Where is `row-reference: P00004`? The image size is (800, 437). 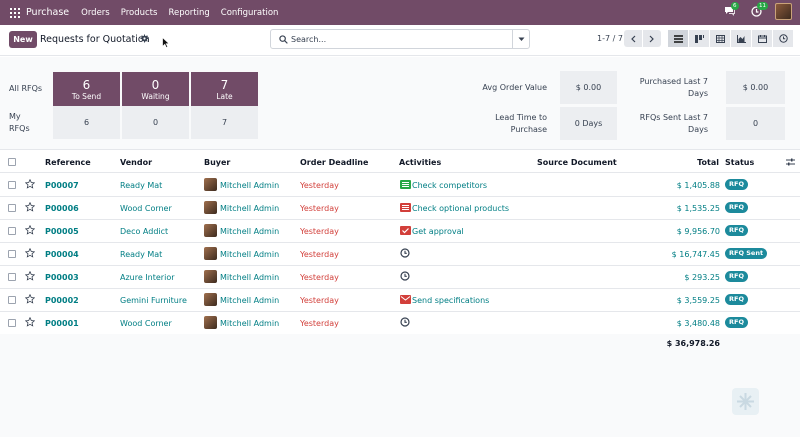 row-reference: P00004 is located at coordinates (62, 254).